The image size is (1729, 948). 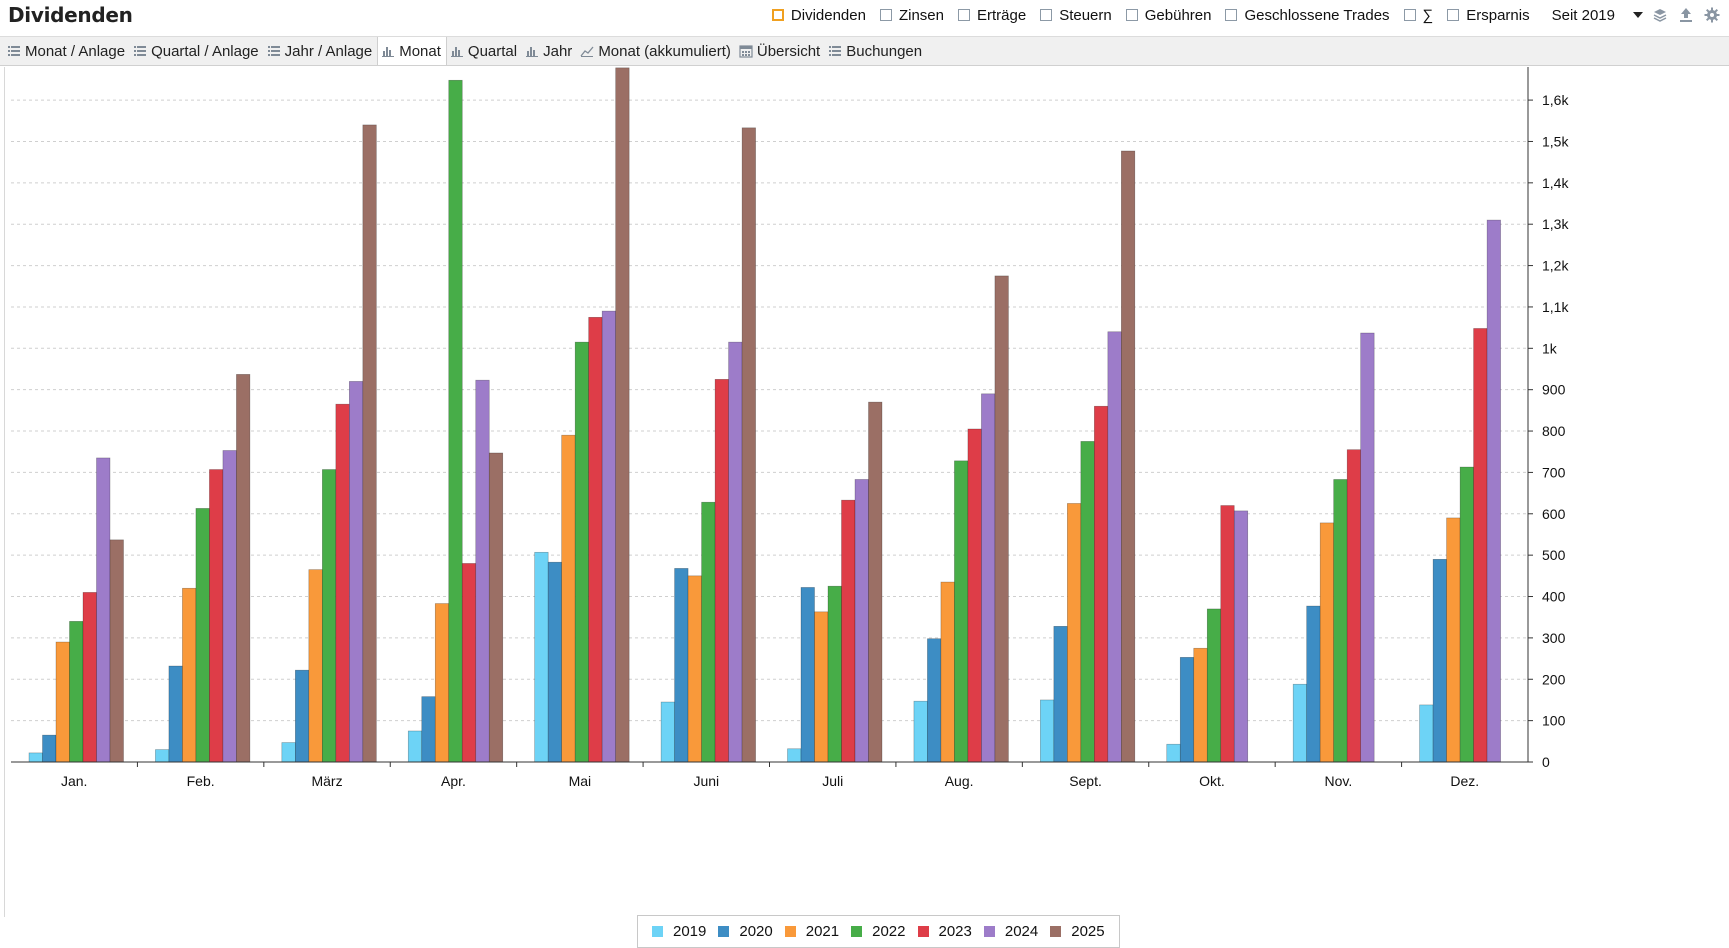 What do you see at coordinates (1307, 15) in the screenshot?
I see `filter-5: Geschlossene Trades` at bounding box center [1307, 15].